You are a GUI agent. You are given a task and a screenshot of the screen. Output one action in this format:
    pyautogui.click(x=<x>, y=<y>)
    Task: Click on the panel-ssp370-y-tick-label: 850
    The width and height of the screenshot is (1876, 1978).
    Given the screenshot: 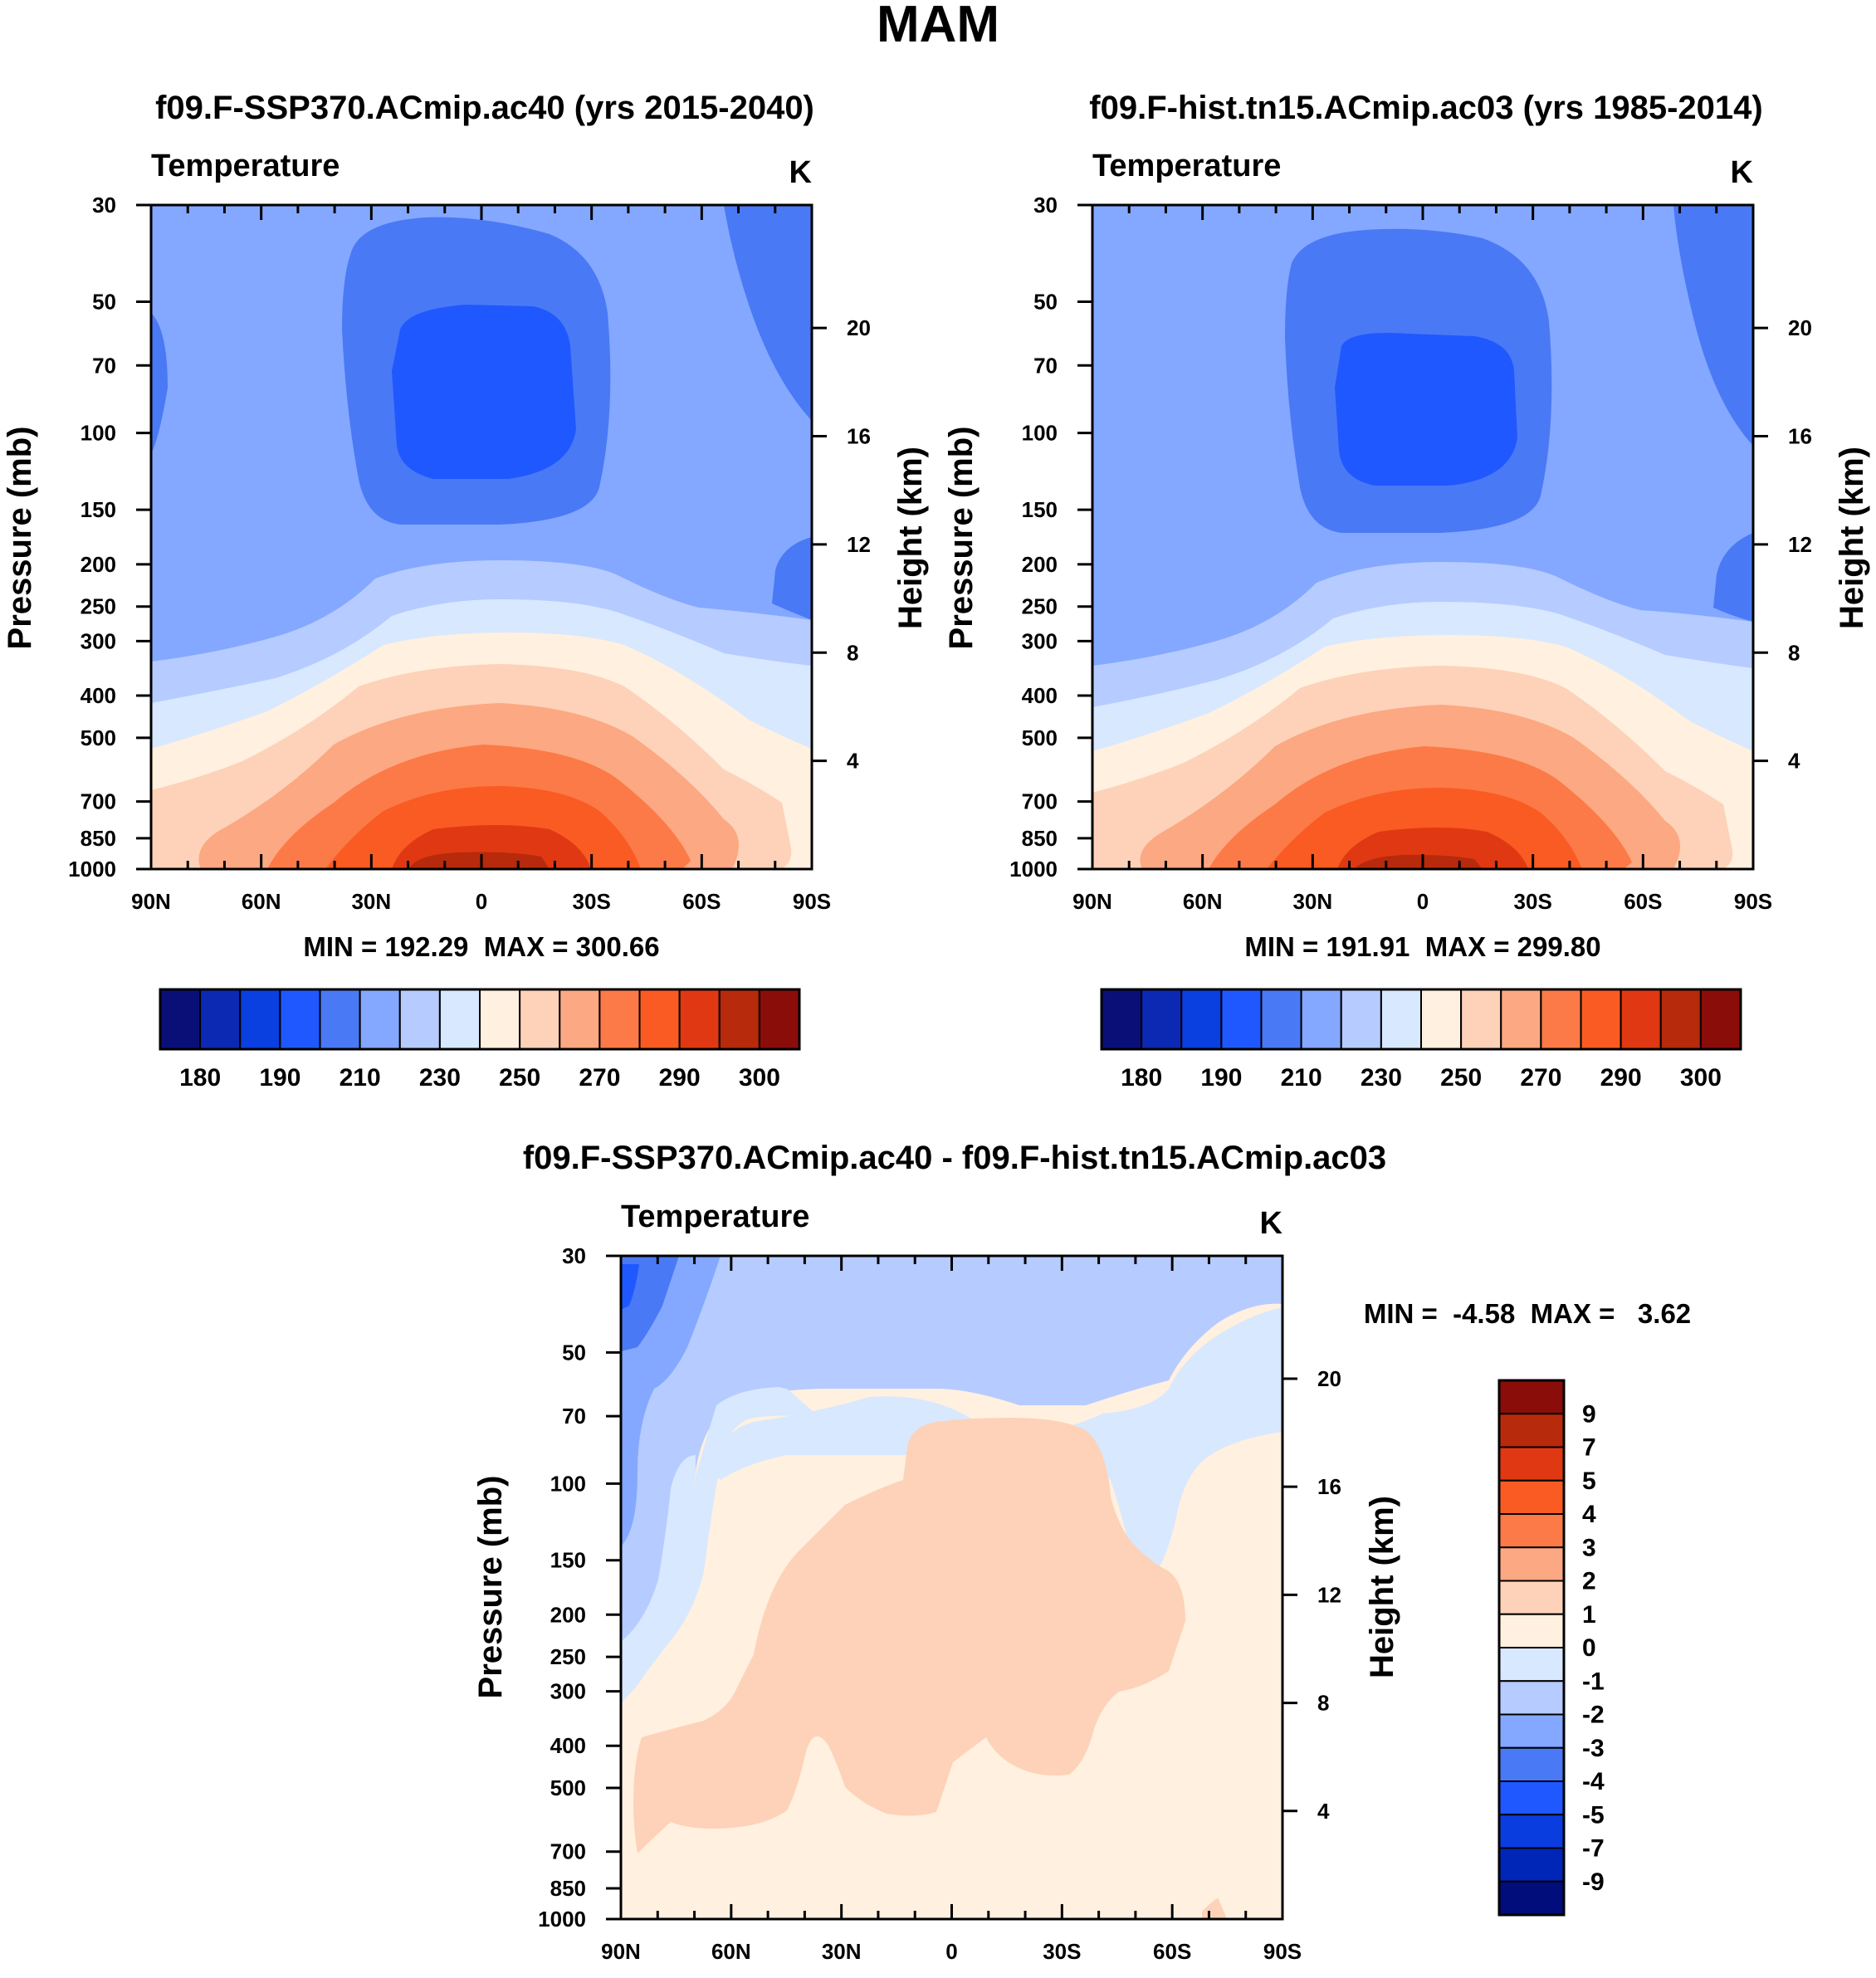 What is the action you would take?
    pyautogui.click(x=99, y=839)
    